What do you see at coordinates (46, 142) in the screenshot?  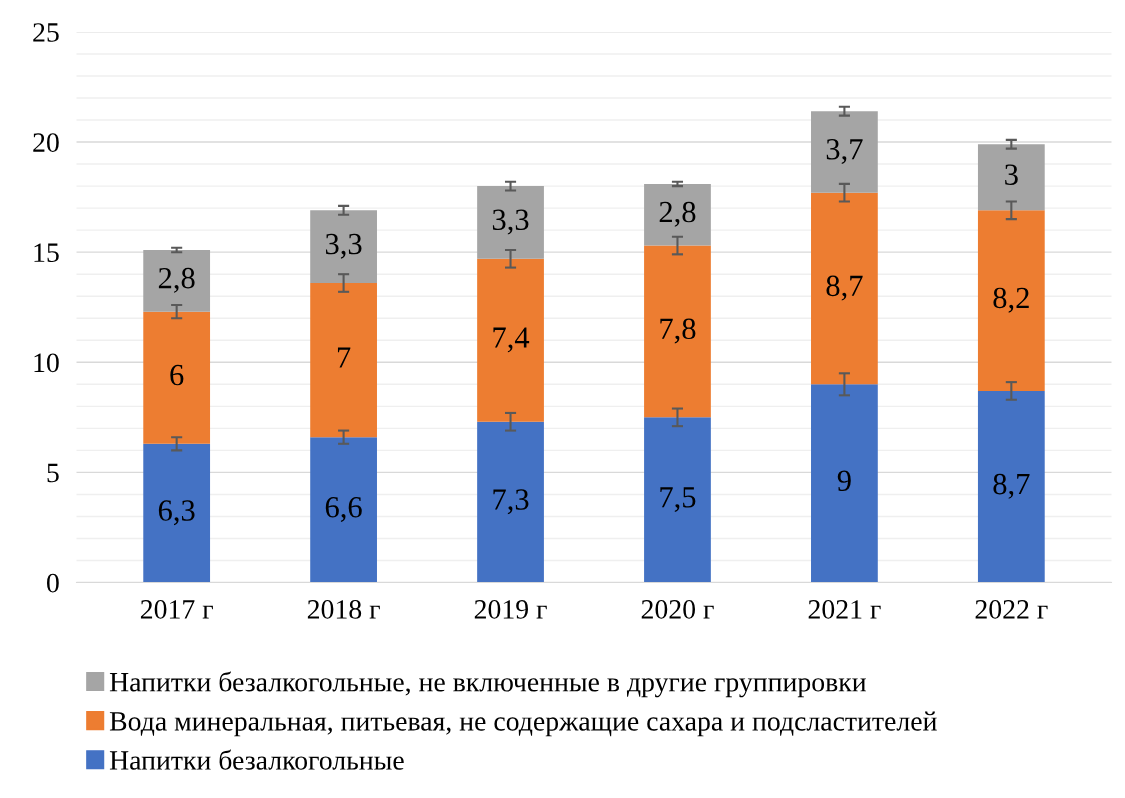 I see `y-tick-label: 20` at bounding box center [46, 142].